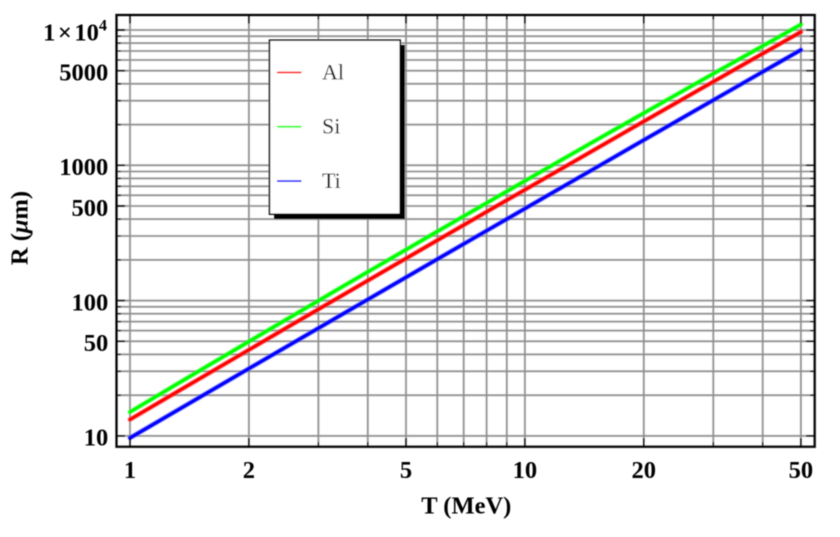  Describe the element at coordinates (331, 126) in the screenshot. I see `svg-text: Si` at that location.